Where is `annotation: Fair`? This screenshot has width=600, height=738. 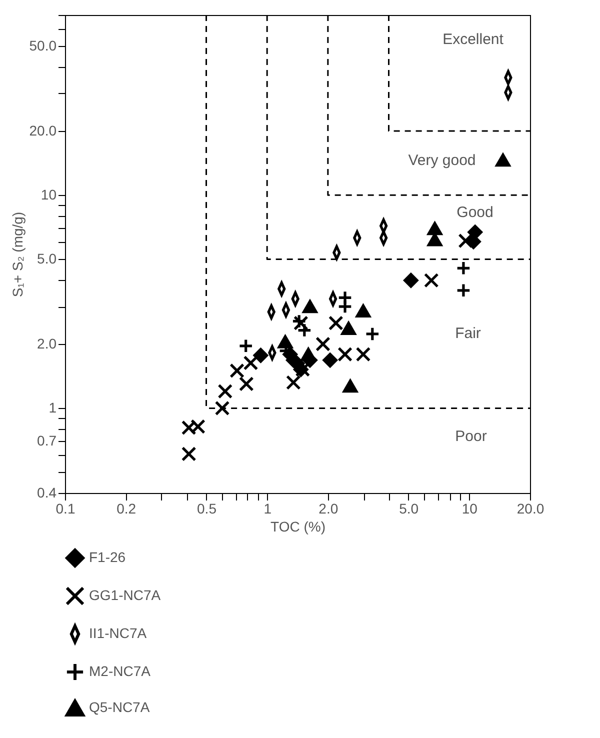 annotation: Fair is located at coordinates (468, 333).